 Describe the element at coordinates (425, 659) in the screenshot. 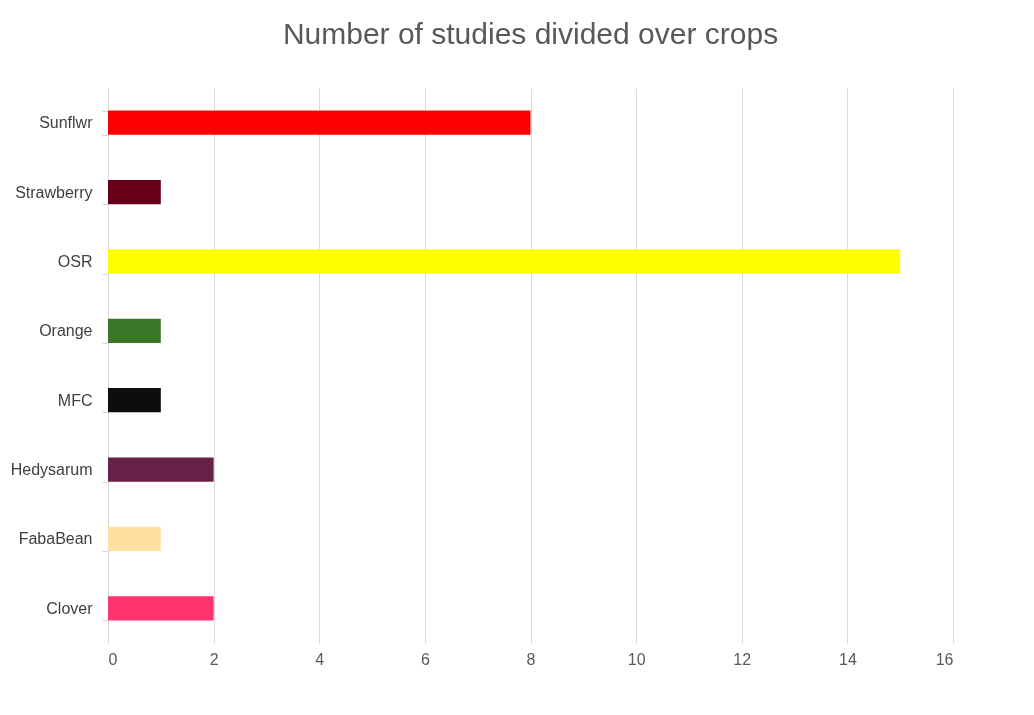

I see `x-tick-label: 6` at that location.